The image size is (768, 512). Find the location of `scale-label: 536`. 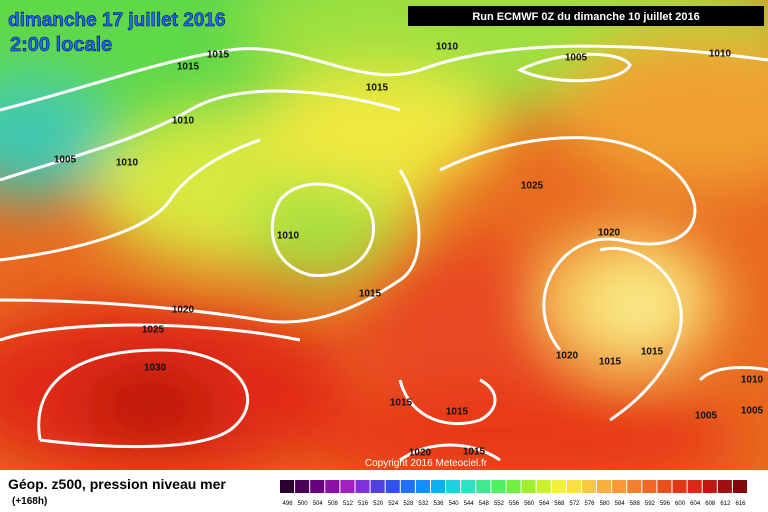

scale-label: 536 is located at coordinates (439, 504).